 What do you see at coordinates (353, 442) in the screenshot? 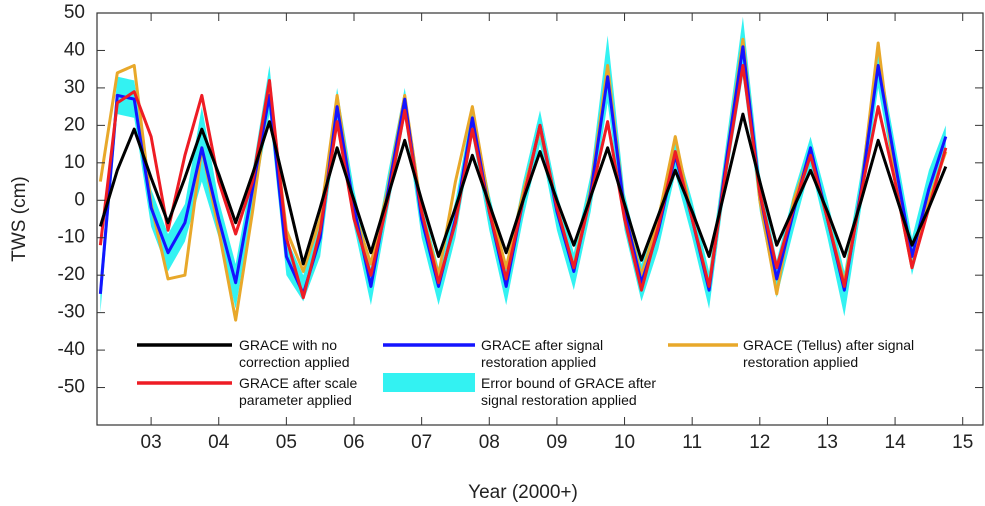
I see `x-tick-label: 06` at bounding box center [353, 442].